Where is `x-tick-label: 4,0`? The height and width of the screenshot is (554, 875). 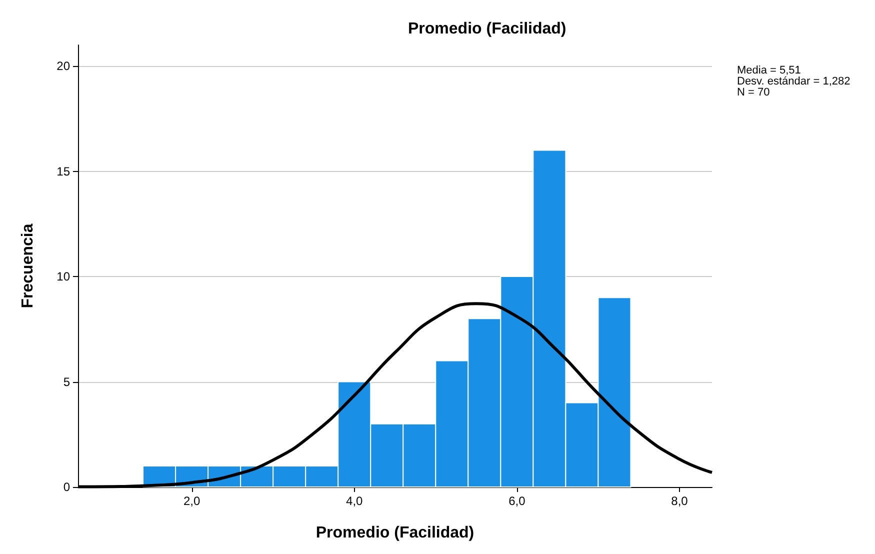 x-tick-label: 4,0 is located at coordinates (355, 501).